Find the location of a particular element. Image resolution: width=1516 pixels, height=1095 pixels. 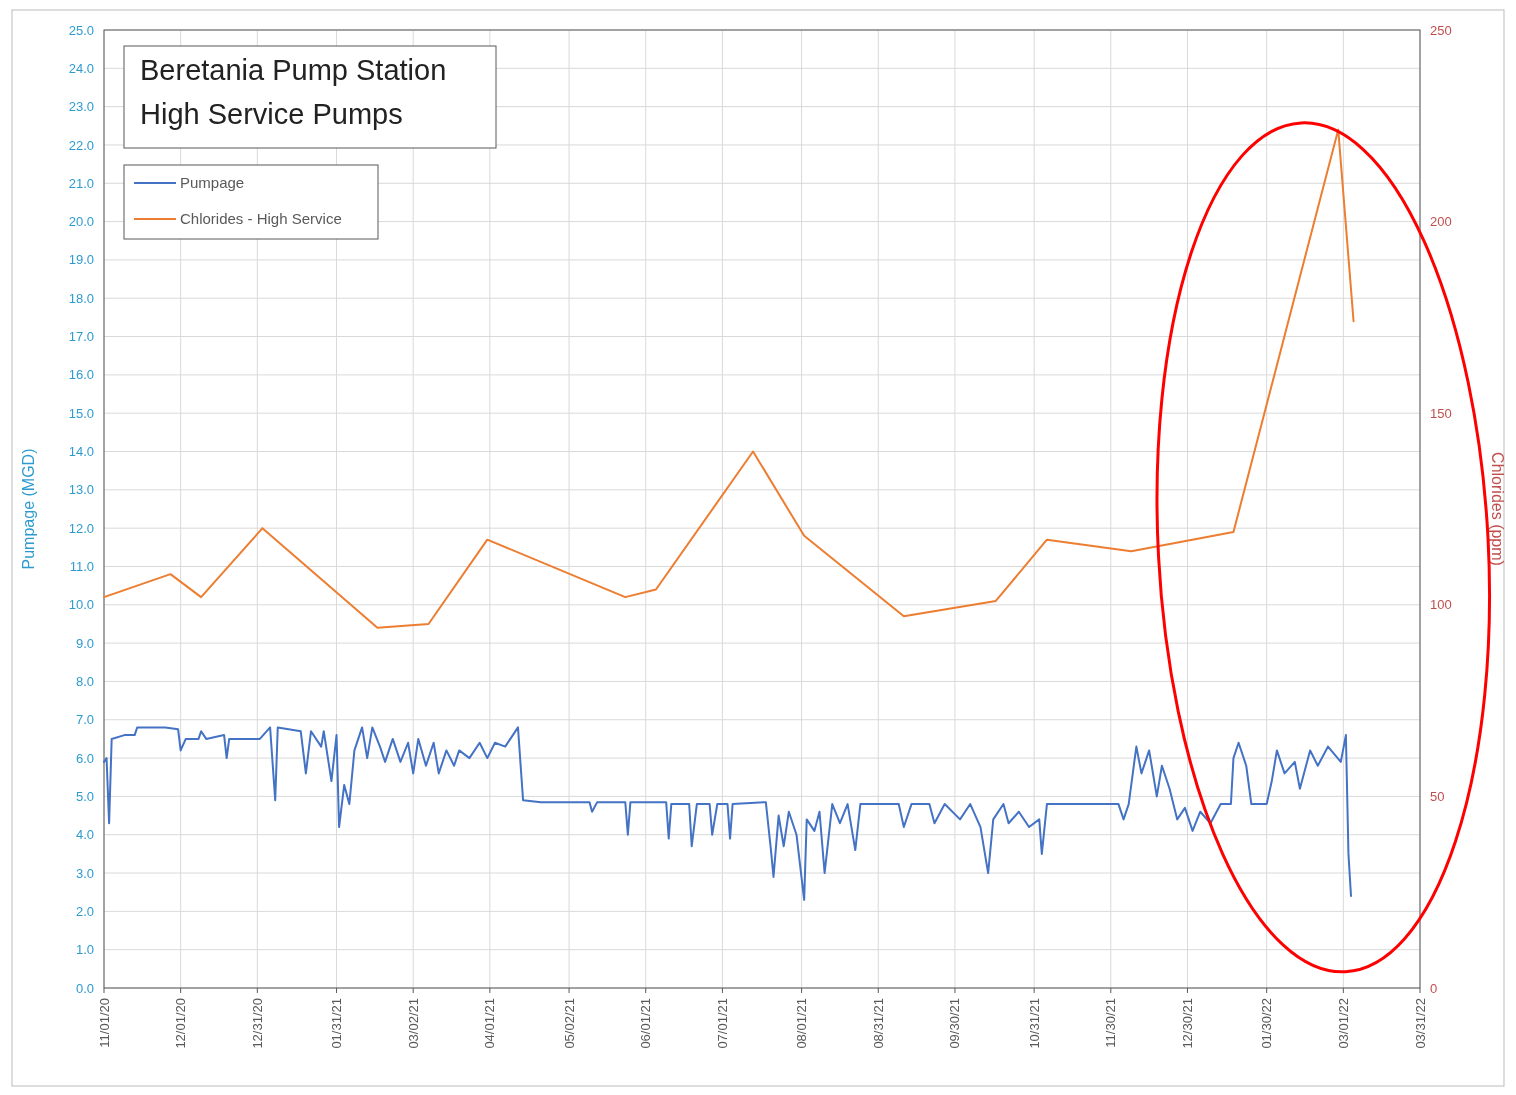

x-tick-label: 01/30/22 is located at coordinates (1267, 1023).